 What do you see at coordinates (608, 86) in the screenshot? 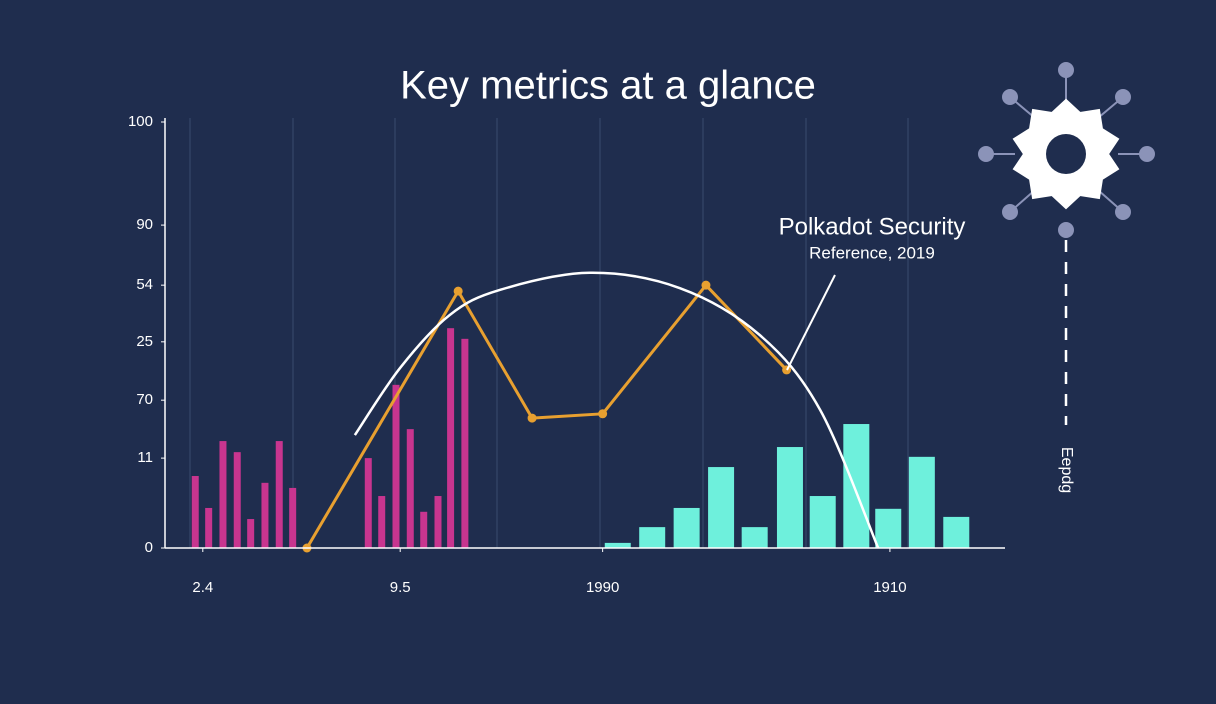
I see `chart-title: Key metrics at a glance` at bounding box center [608, 86].